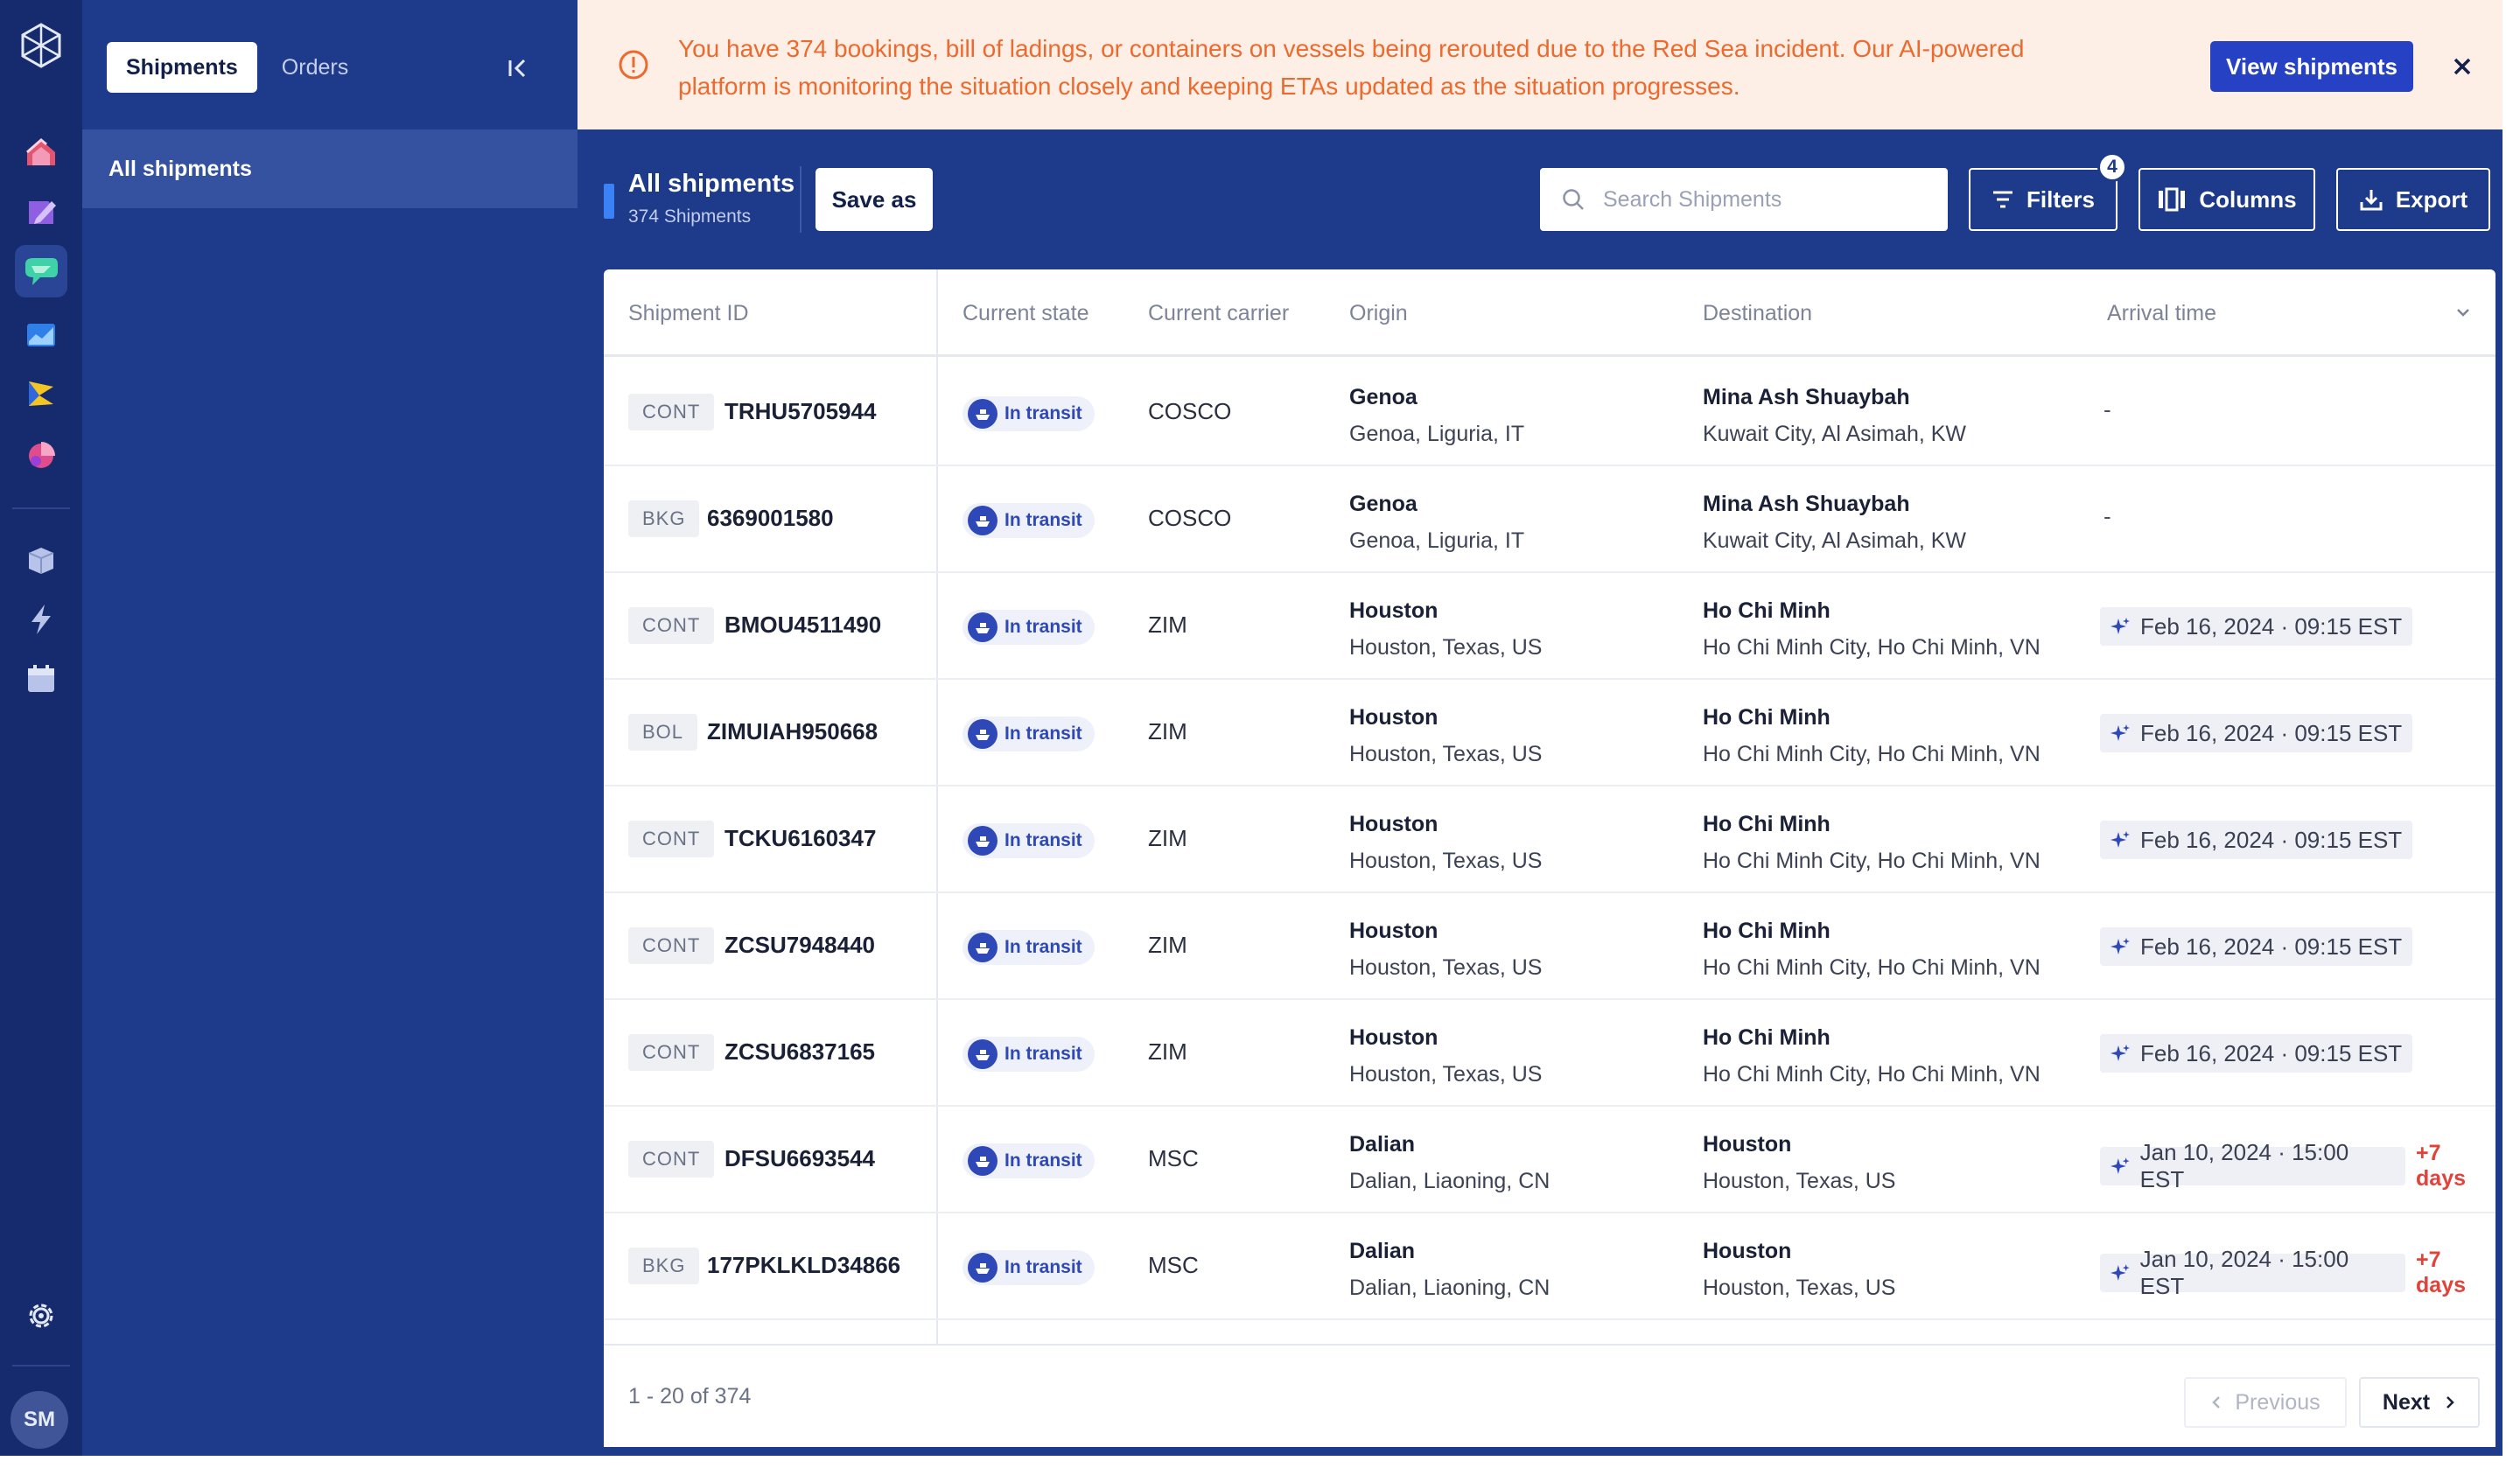 The width and height of the screenshot is (2520, 1468). Describe the element at coordinates (2406, 1402) in the screenshot. I see `next-label: Next` at that location.